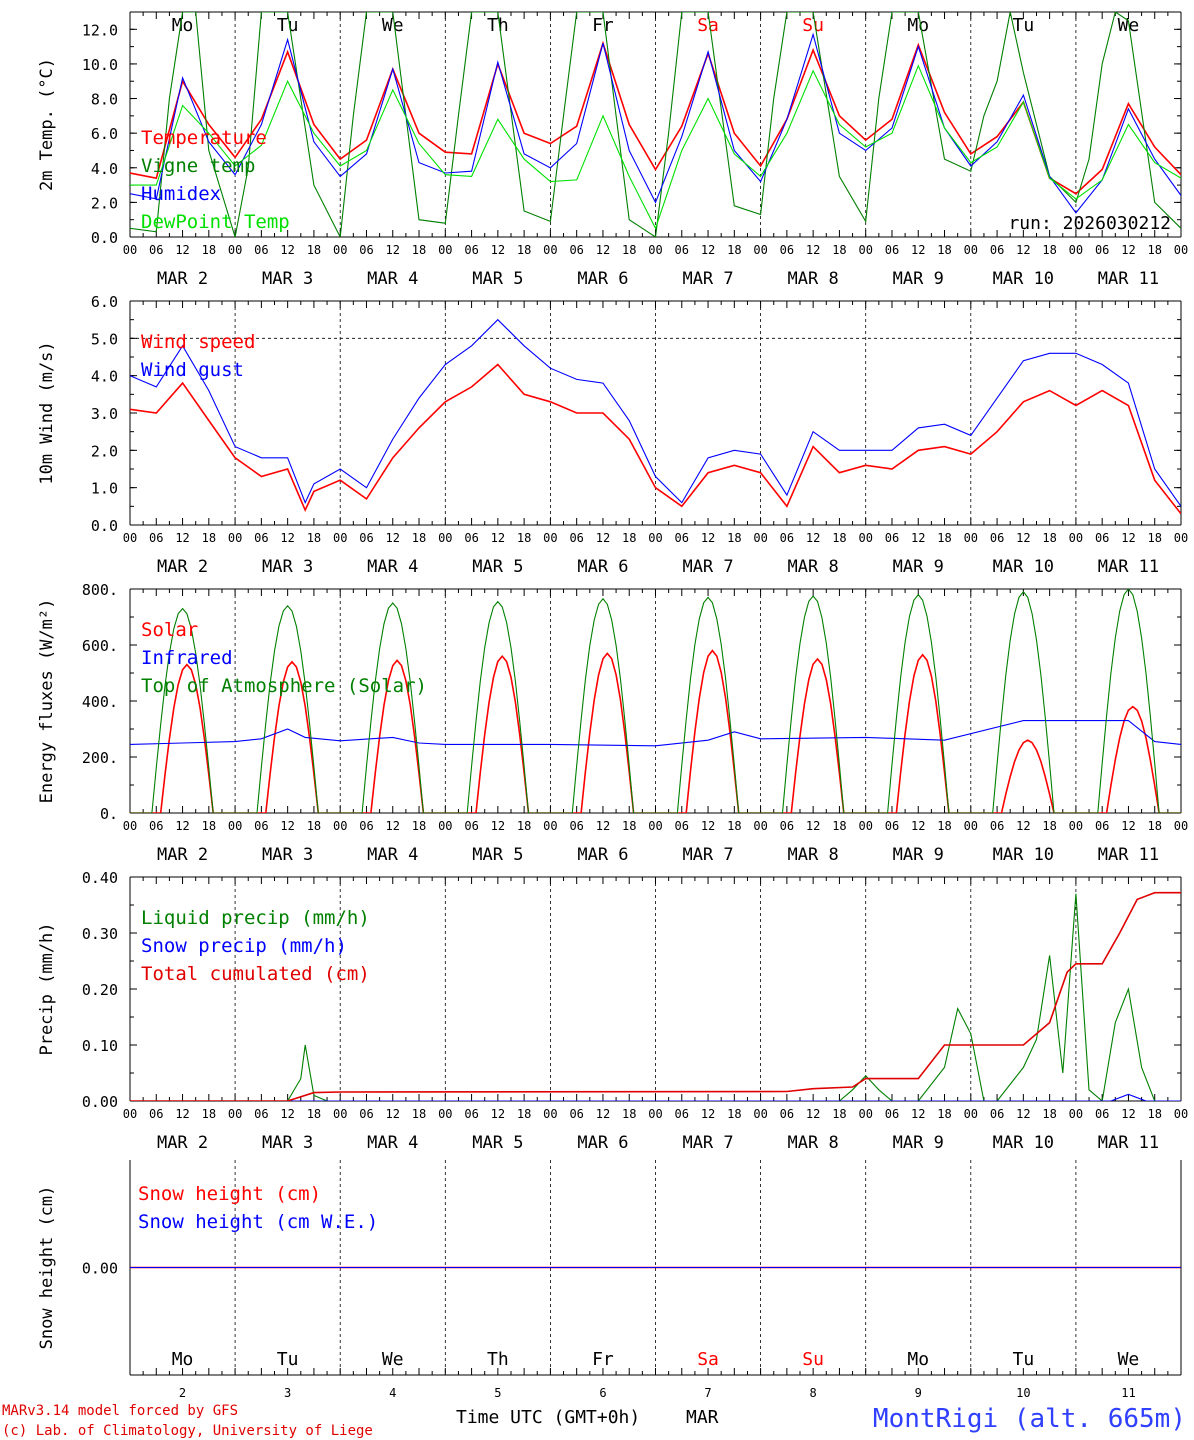 The image size is (1194, 1440). Describe the element at coordinates (708, 1359) in the screenshot. I see `day-name-label: Sa` at that location.